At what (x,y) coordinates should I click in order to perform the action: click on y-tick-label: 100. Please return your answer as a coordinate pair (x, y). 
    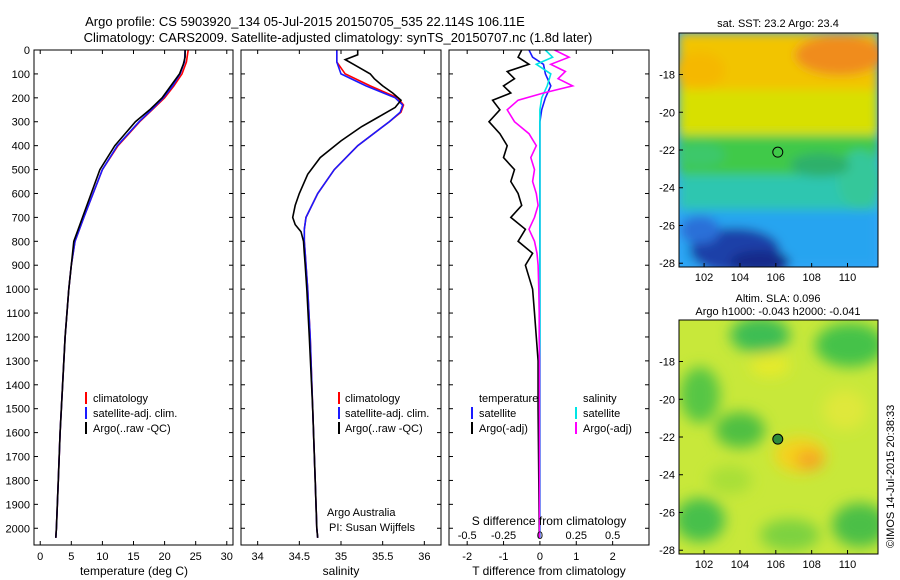
    Looking at the image, I should click on (21, 75).